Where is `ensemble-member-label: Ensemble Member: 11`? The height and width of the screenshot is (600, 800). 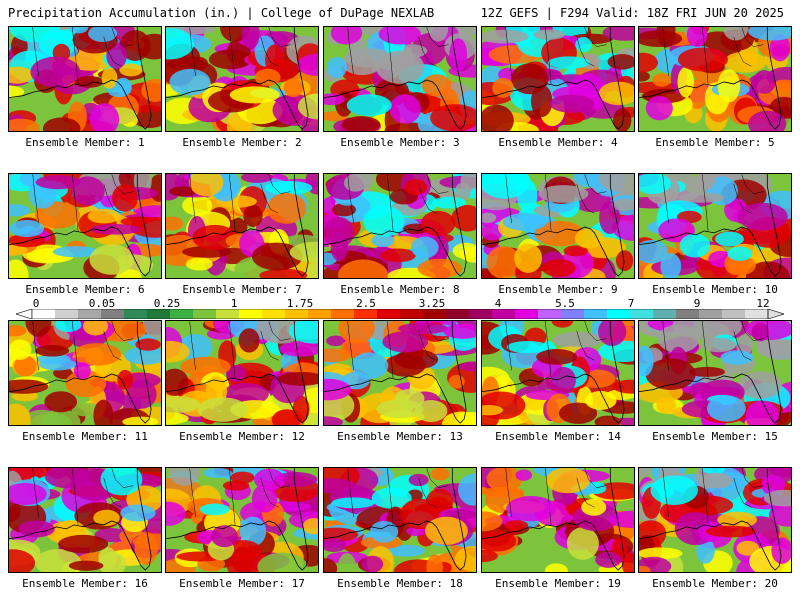 ensemble-member-label: Ensemble Member: 11 is located at coordinates (85, 436).